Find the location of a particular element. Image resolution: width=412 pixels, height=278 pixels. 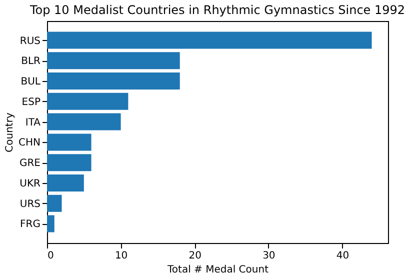

x-tick-label: 0 is located at coordinates (51, 256).